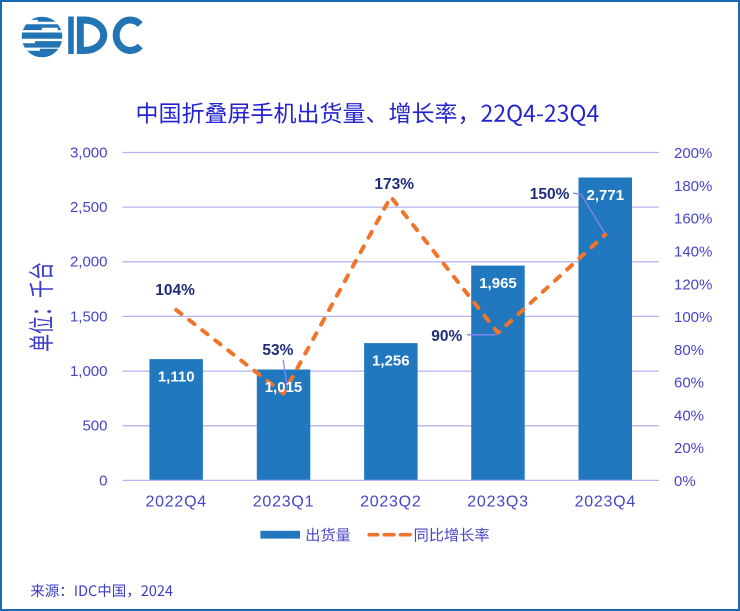  I want to click on svg-text: 200%, so click(693, 153).